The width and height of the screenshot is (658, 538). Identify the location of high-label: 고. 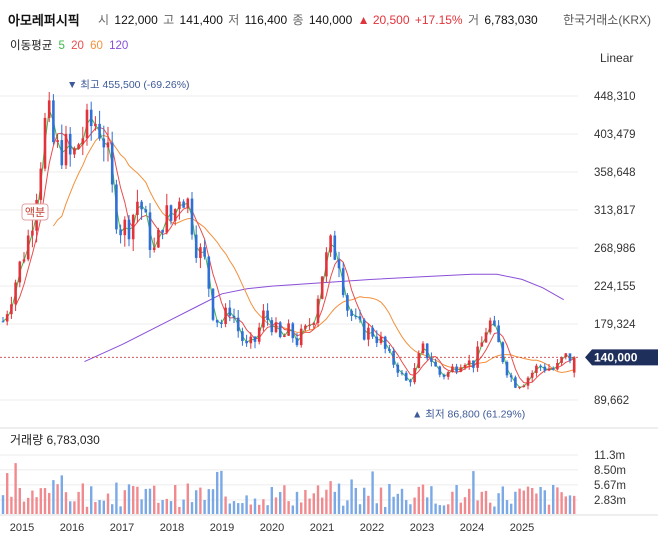
(169, 20).